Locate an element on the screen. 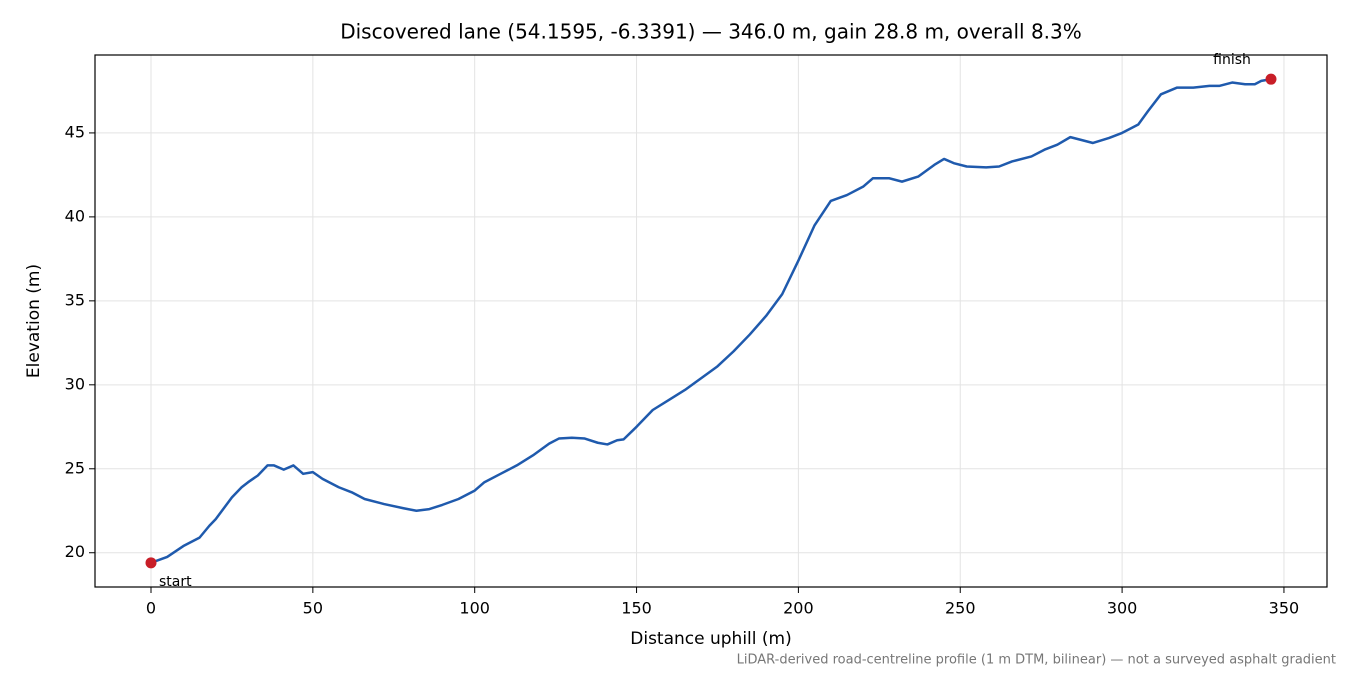 This screenshot has height=675, width=1350. x-tick-label: 100 is located at coordinates (474, 608).